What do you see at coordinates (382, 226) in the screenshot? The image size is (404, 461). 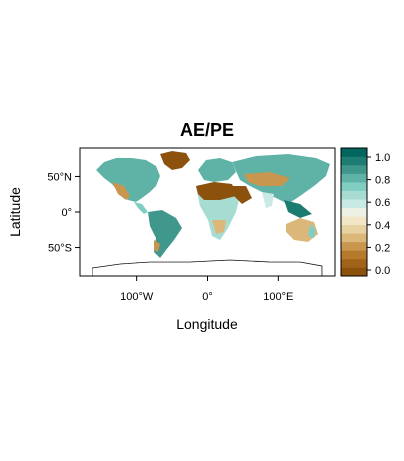 I see `colorbar-tick-label: 0.4` at bounding box center [382, 226].